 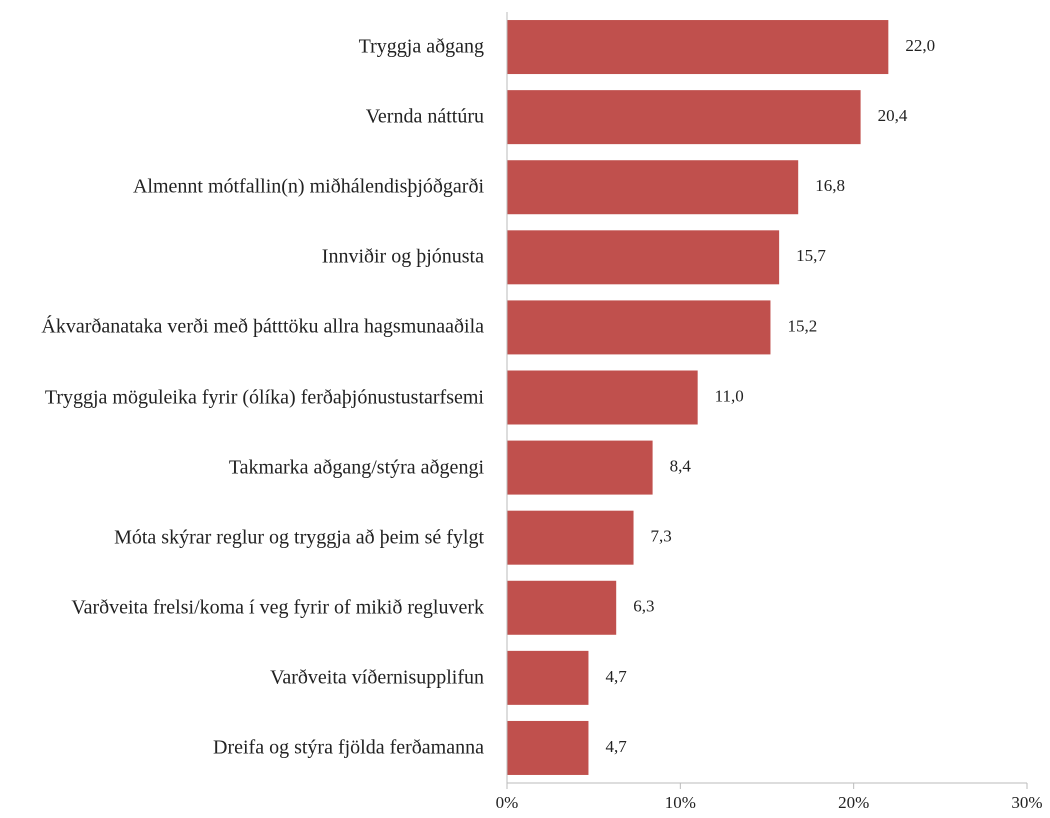 I want to click on category-label: Innviðir og þjónusta, so click(x=402, y=256).